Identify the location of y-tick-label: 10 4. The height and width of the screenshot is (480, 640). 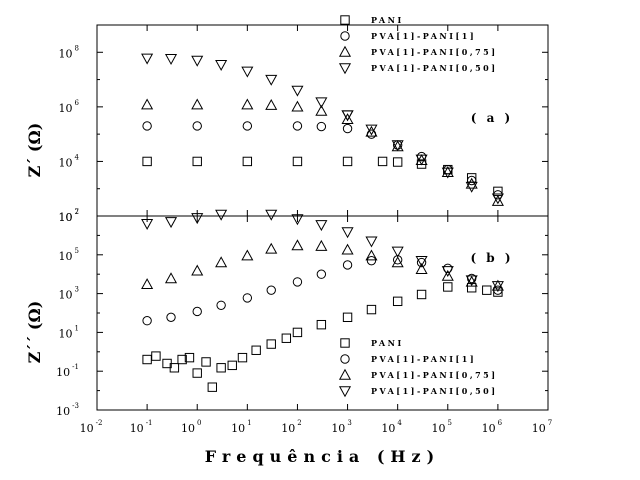
(69, 161).